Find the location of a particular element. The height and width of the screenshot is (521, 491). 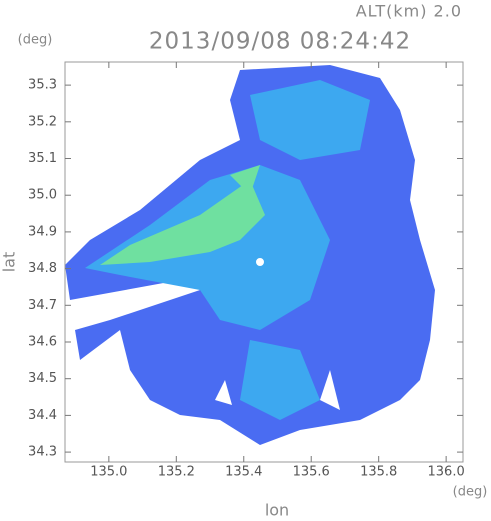

y-tick-label: 35.2 is located at coordinates (42, 121).